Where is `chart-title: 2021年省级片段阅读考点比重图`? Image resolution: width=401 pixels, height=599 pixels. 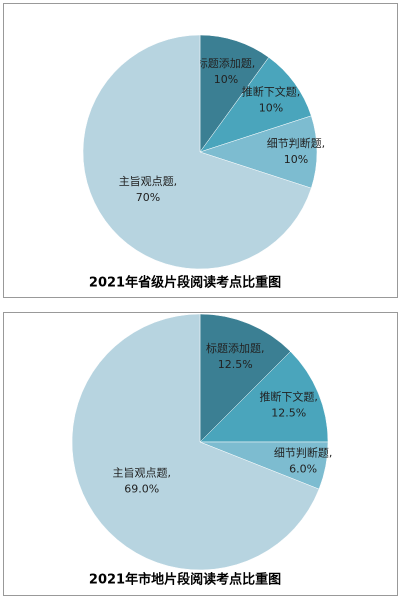 chart-title: 2021年省级片段阅读考点比重图 is located at coordinates (185, 283).